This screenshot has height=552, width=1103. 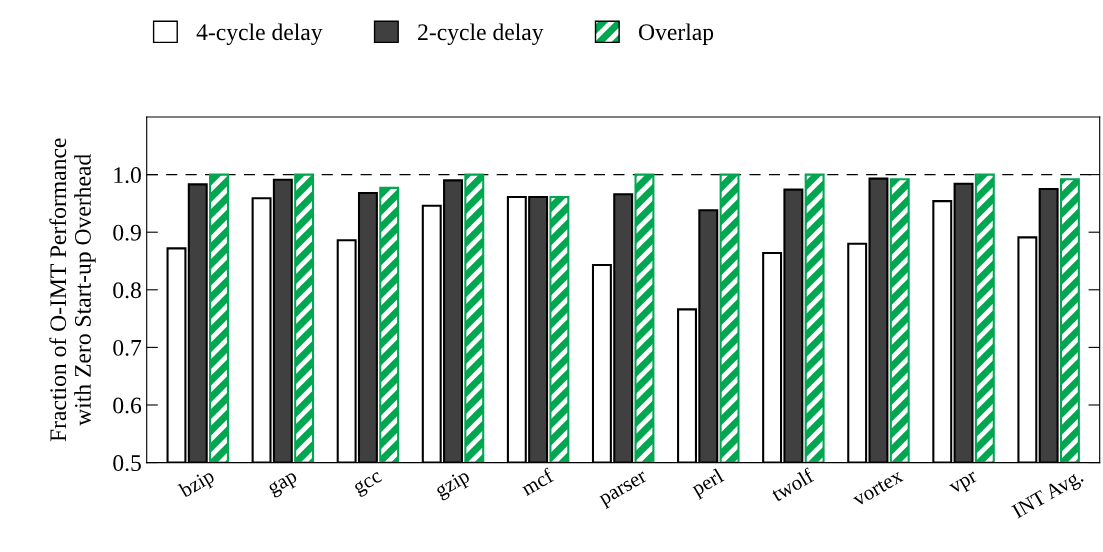 I want to click on y-tick-label: 0.6, so click(x=127, y=405).